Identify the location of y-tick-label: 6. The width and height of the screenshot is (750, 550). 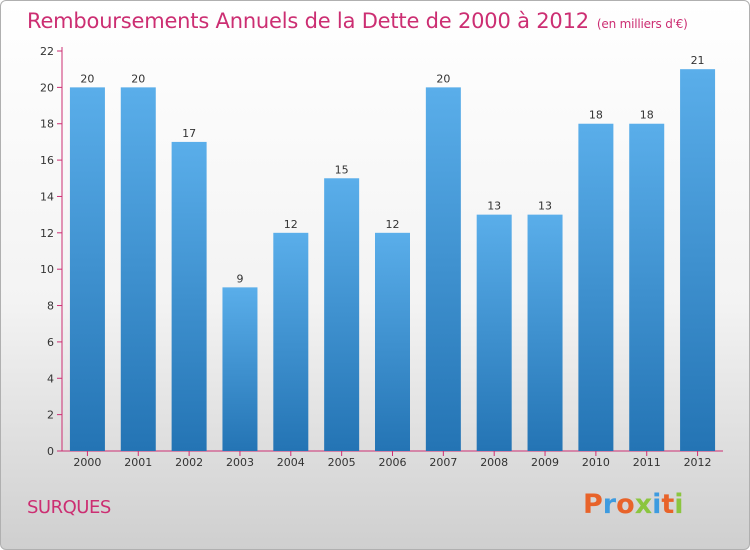
(50, 342).